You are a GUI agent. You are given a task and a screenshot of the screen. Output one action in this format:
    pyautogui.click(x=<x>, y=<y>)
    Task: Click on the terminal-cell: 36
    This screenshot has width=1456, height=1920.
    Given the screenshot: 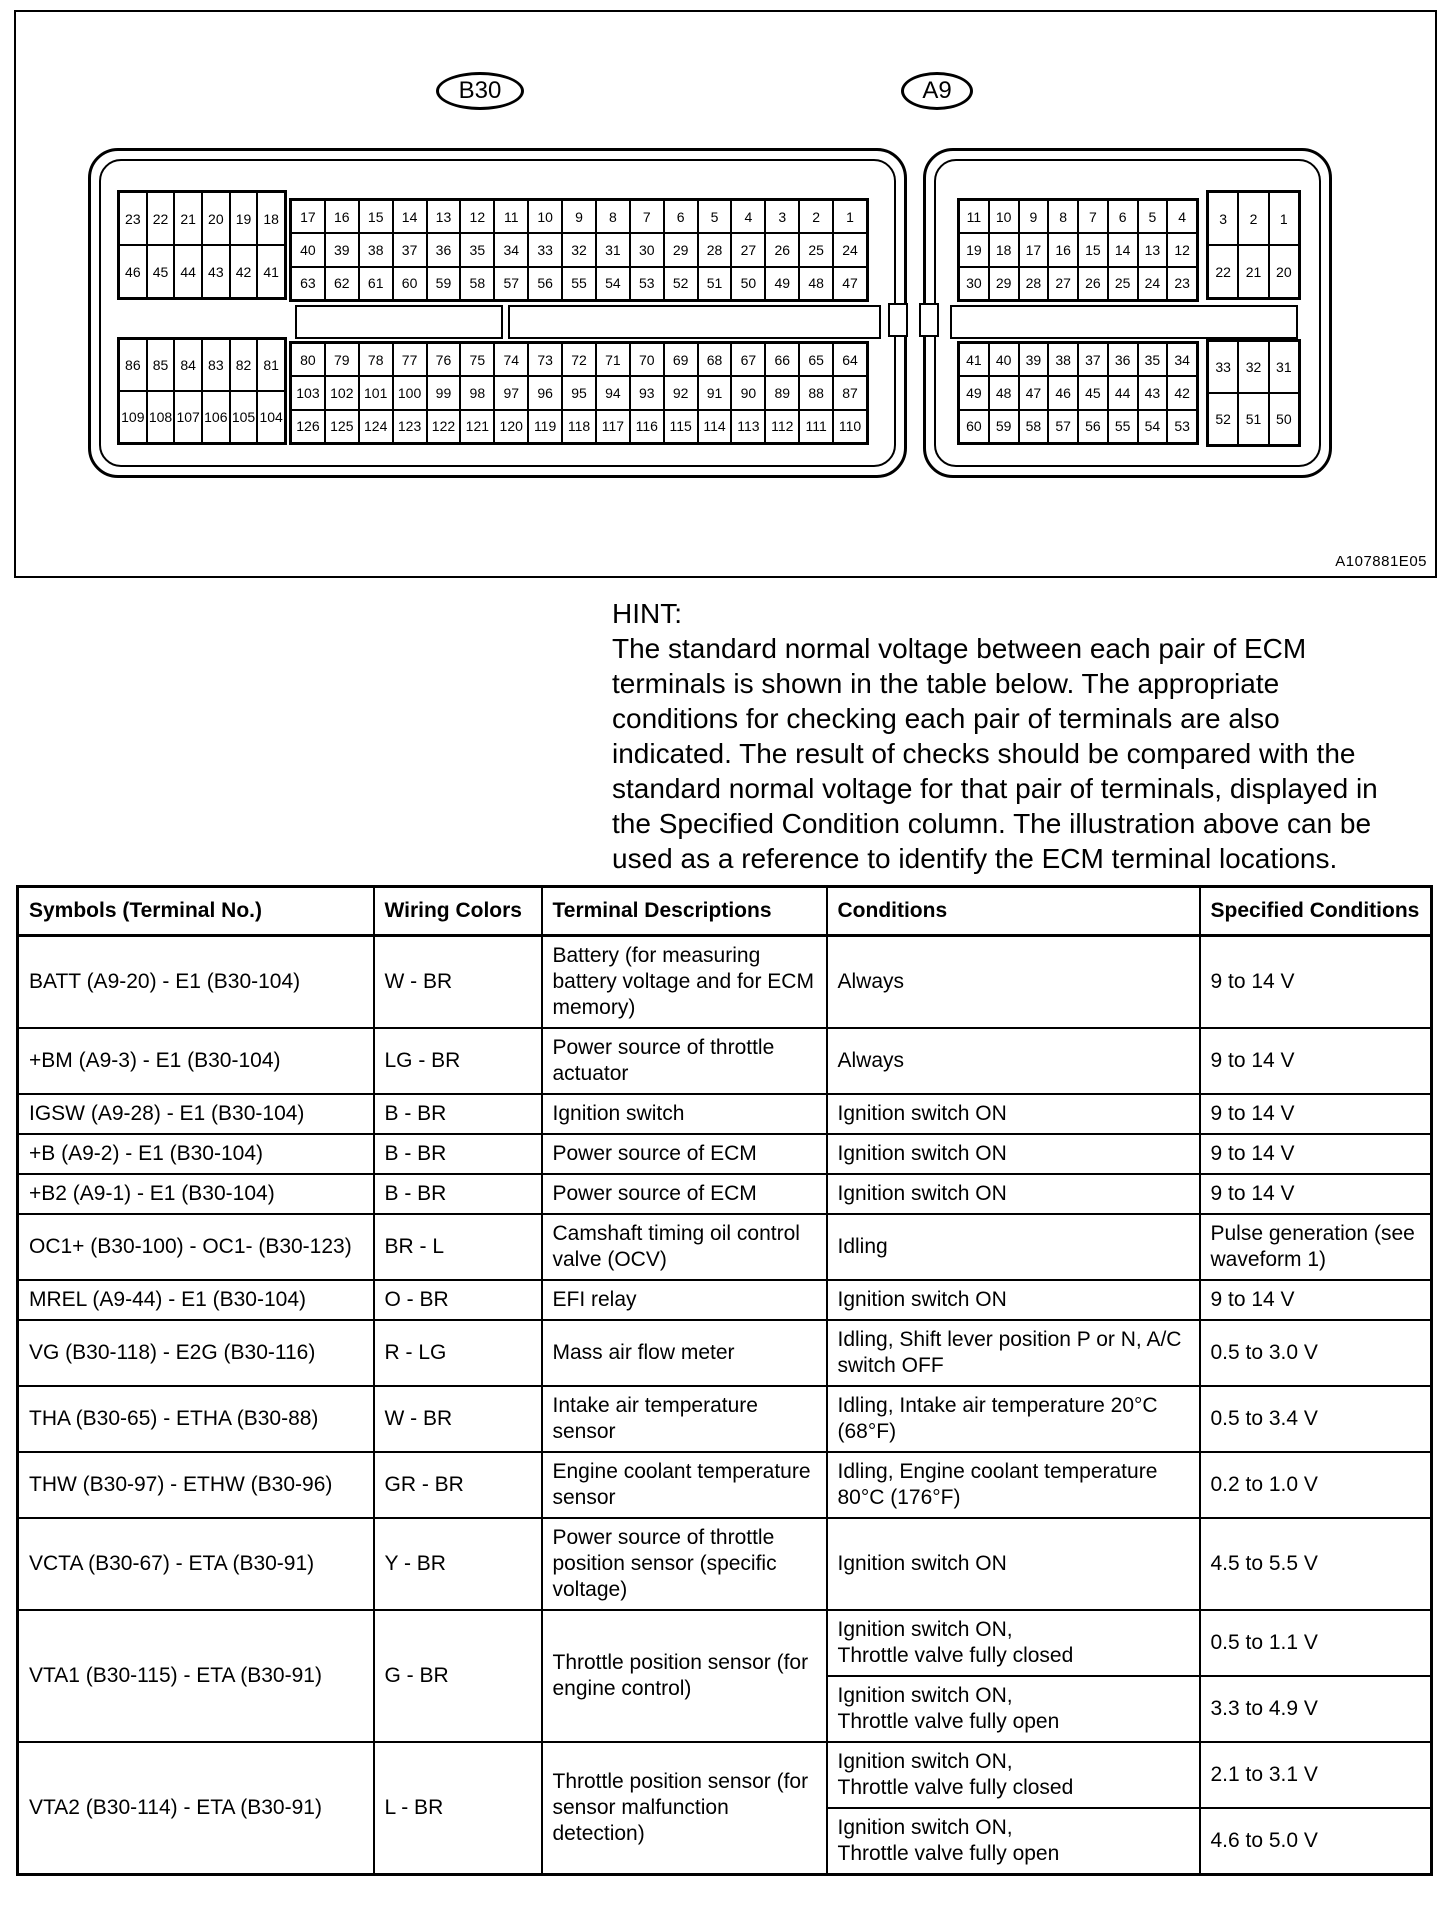 What is the action you would take?
    pyautogui.click(x=443, y=250)
    